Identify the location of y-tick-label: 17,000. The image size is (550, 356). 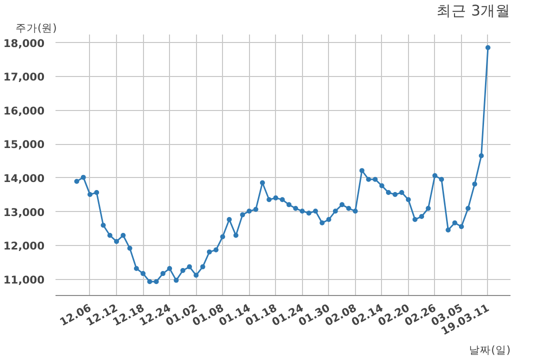
(24, 77).